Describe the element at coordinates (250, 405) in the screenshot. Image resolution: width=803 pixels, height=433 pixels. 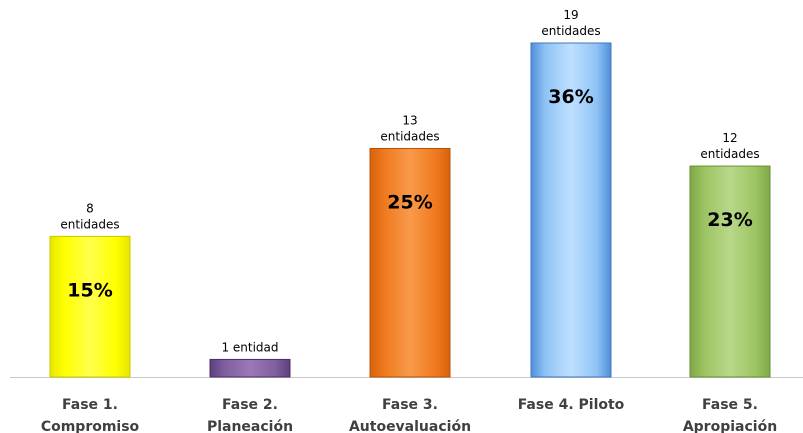
I see `category-label-2-line-1: Fase 2.` at that location.